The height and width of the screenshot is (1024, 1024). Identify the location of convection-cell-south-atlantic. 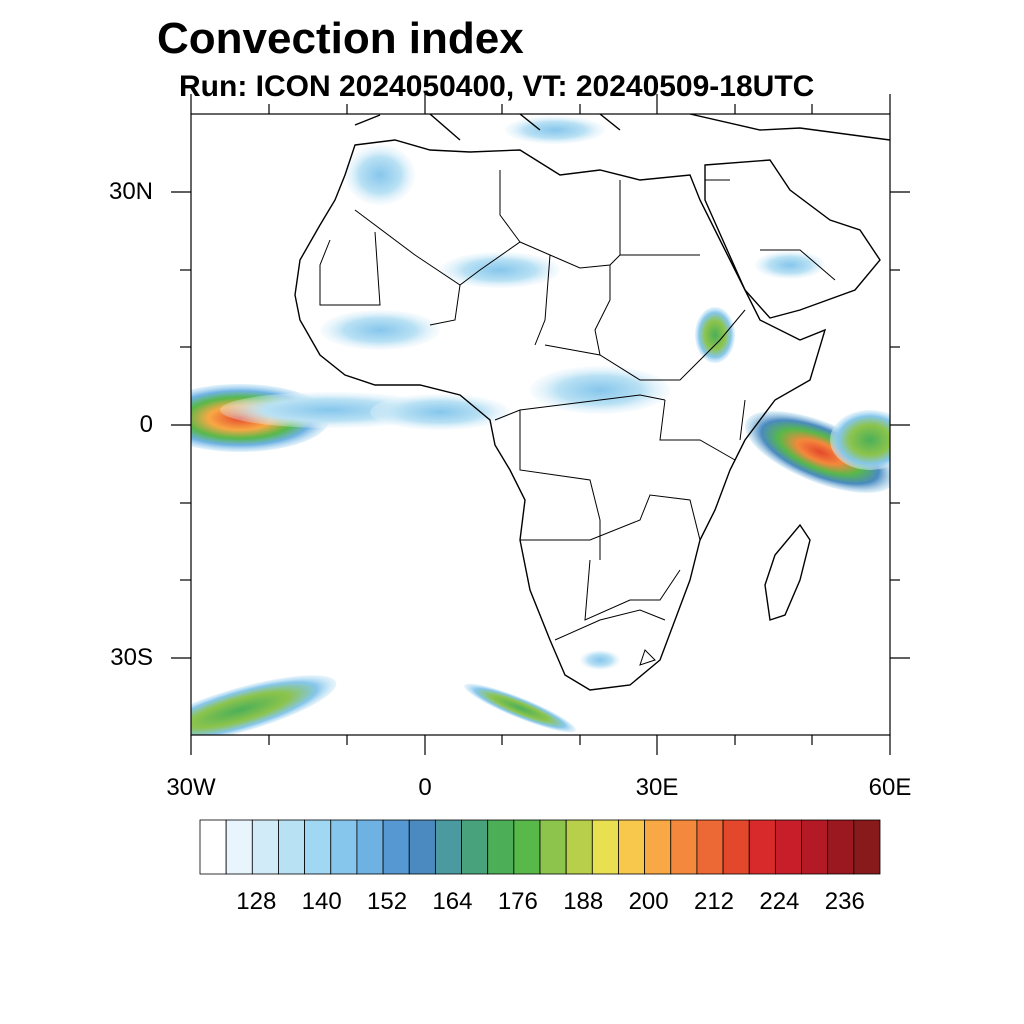
(264, 705).